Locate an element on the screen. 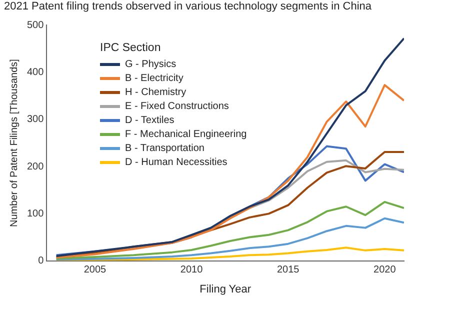 The height and width of the screenshot is (311, 474). legend-label: G - Physics is located at coordinates (150, 64).